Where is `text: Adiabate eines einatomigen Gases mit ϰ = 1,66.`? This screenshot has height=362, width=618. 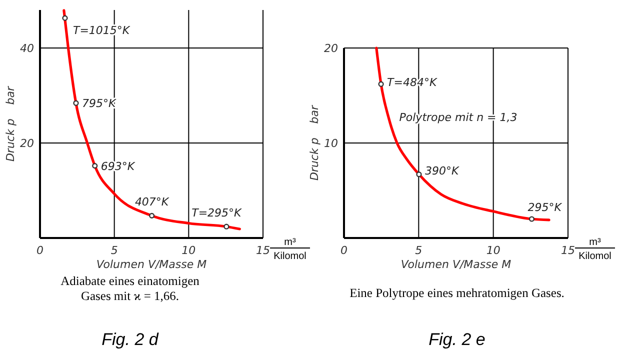 text: Adiabate eines einatomigen Gases mit ϰ = 1,66. is located at coordinates (130, 288).